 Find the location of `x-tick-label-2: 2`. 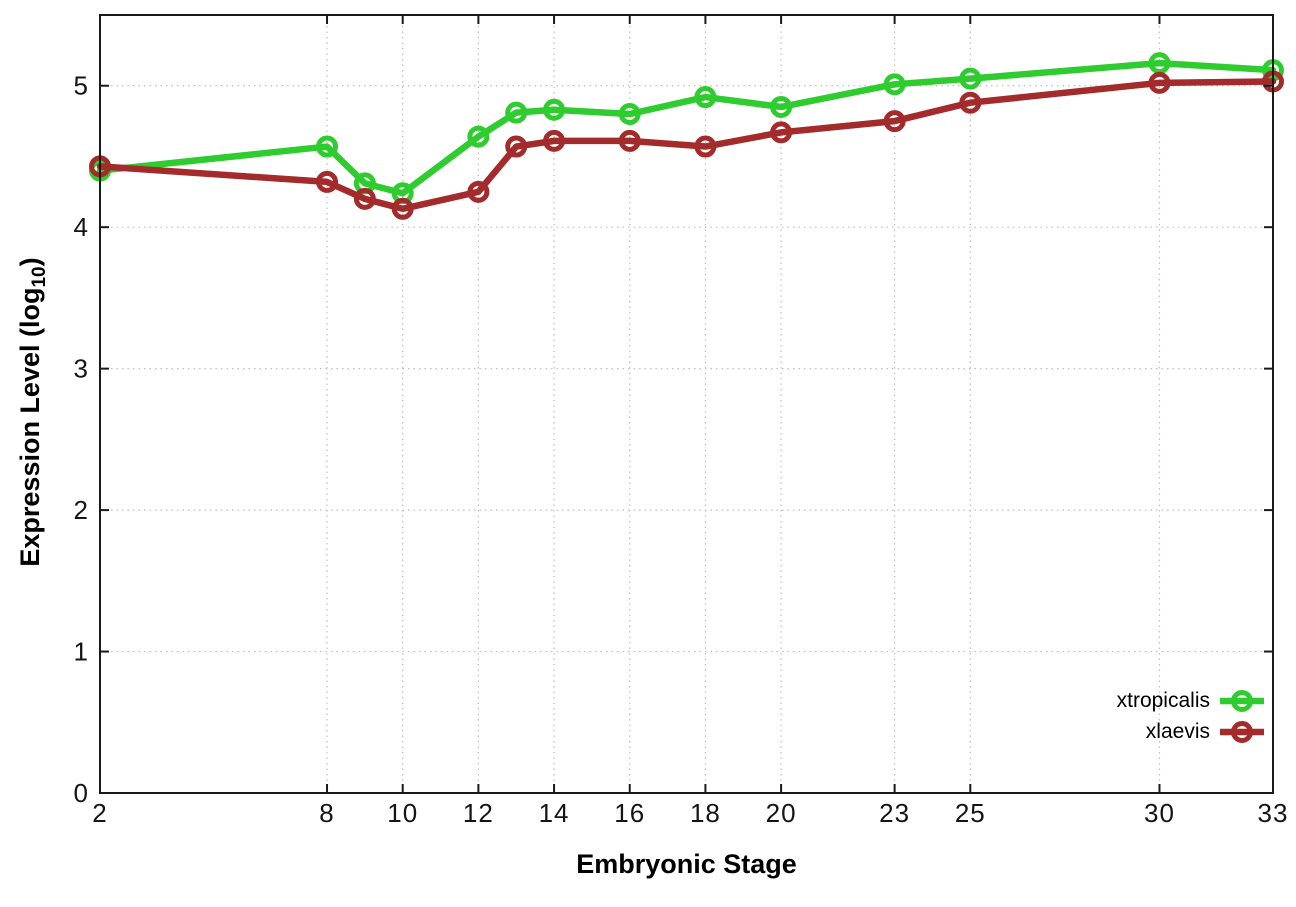

x-tick-label-2: 2 is located at coordinates (99, 813).